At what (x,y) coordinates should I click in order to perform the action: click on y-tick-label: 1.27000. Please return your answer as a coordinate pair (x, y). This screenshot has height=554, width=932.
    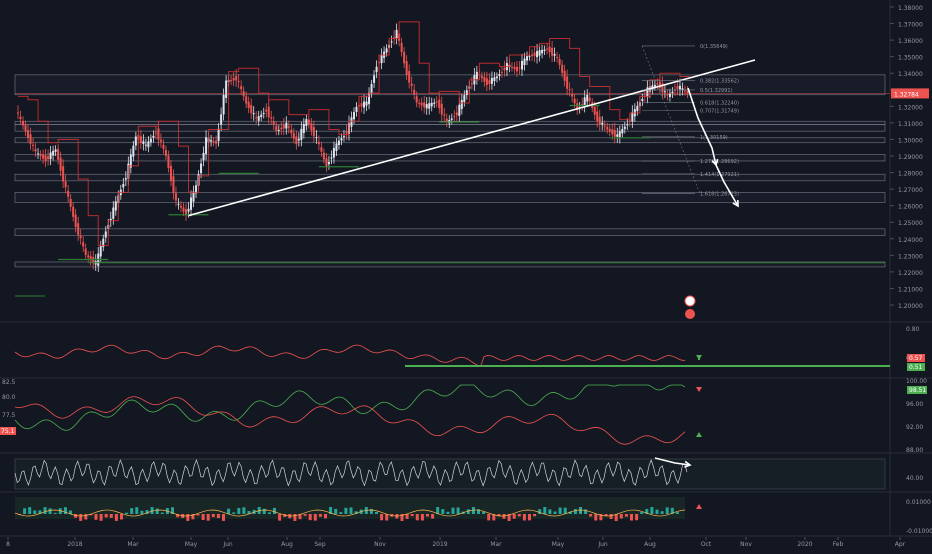
    Looking at the image, I should click on (910, 190).